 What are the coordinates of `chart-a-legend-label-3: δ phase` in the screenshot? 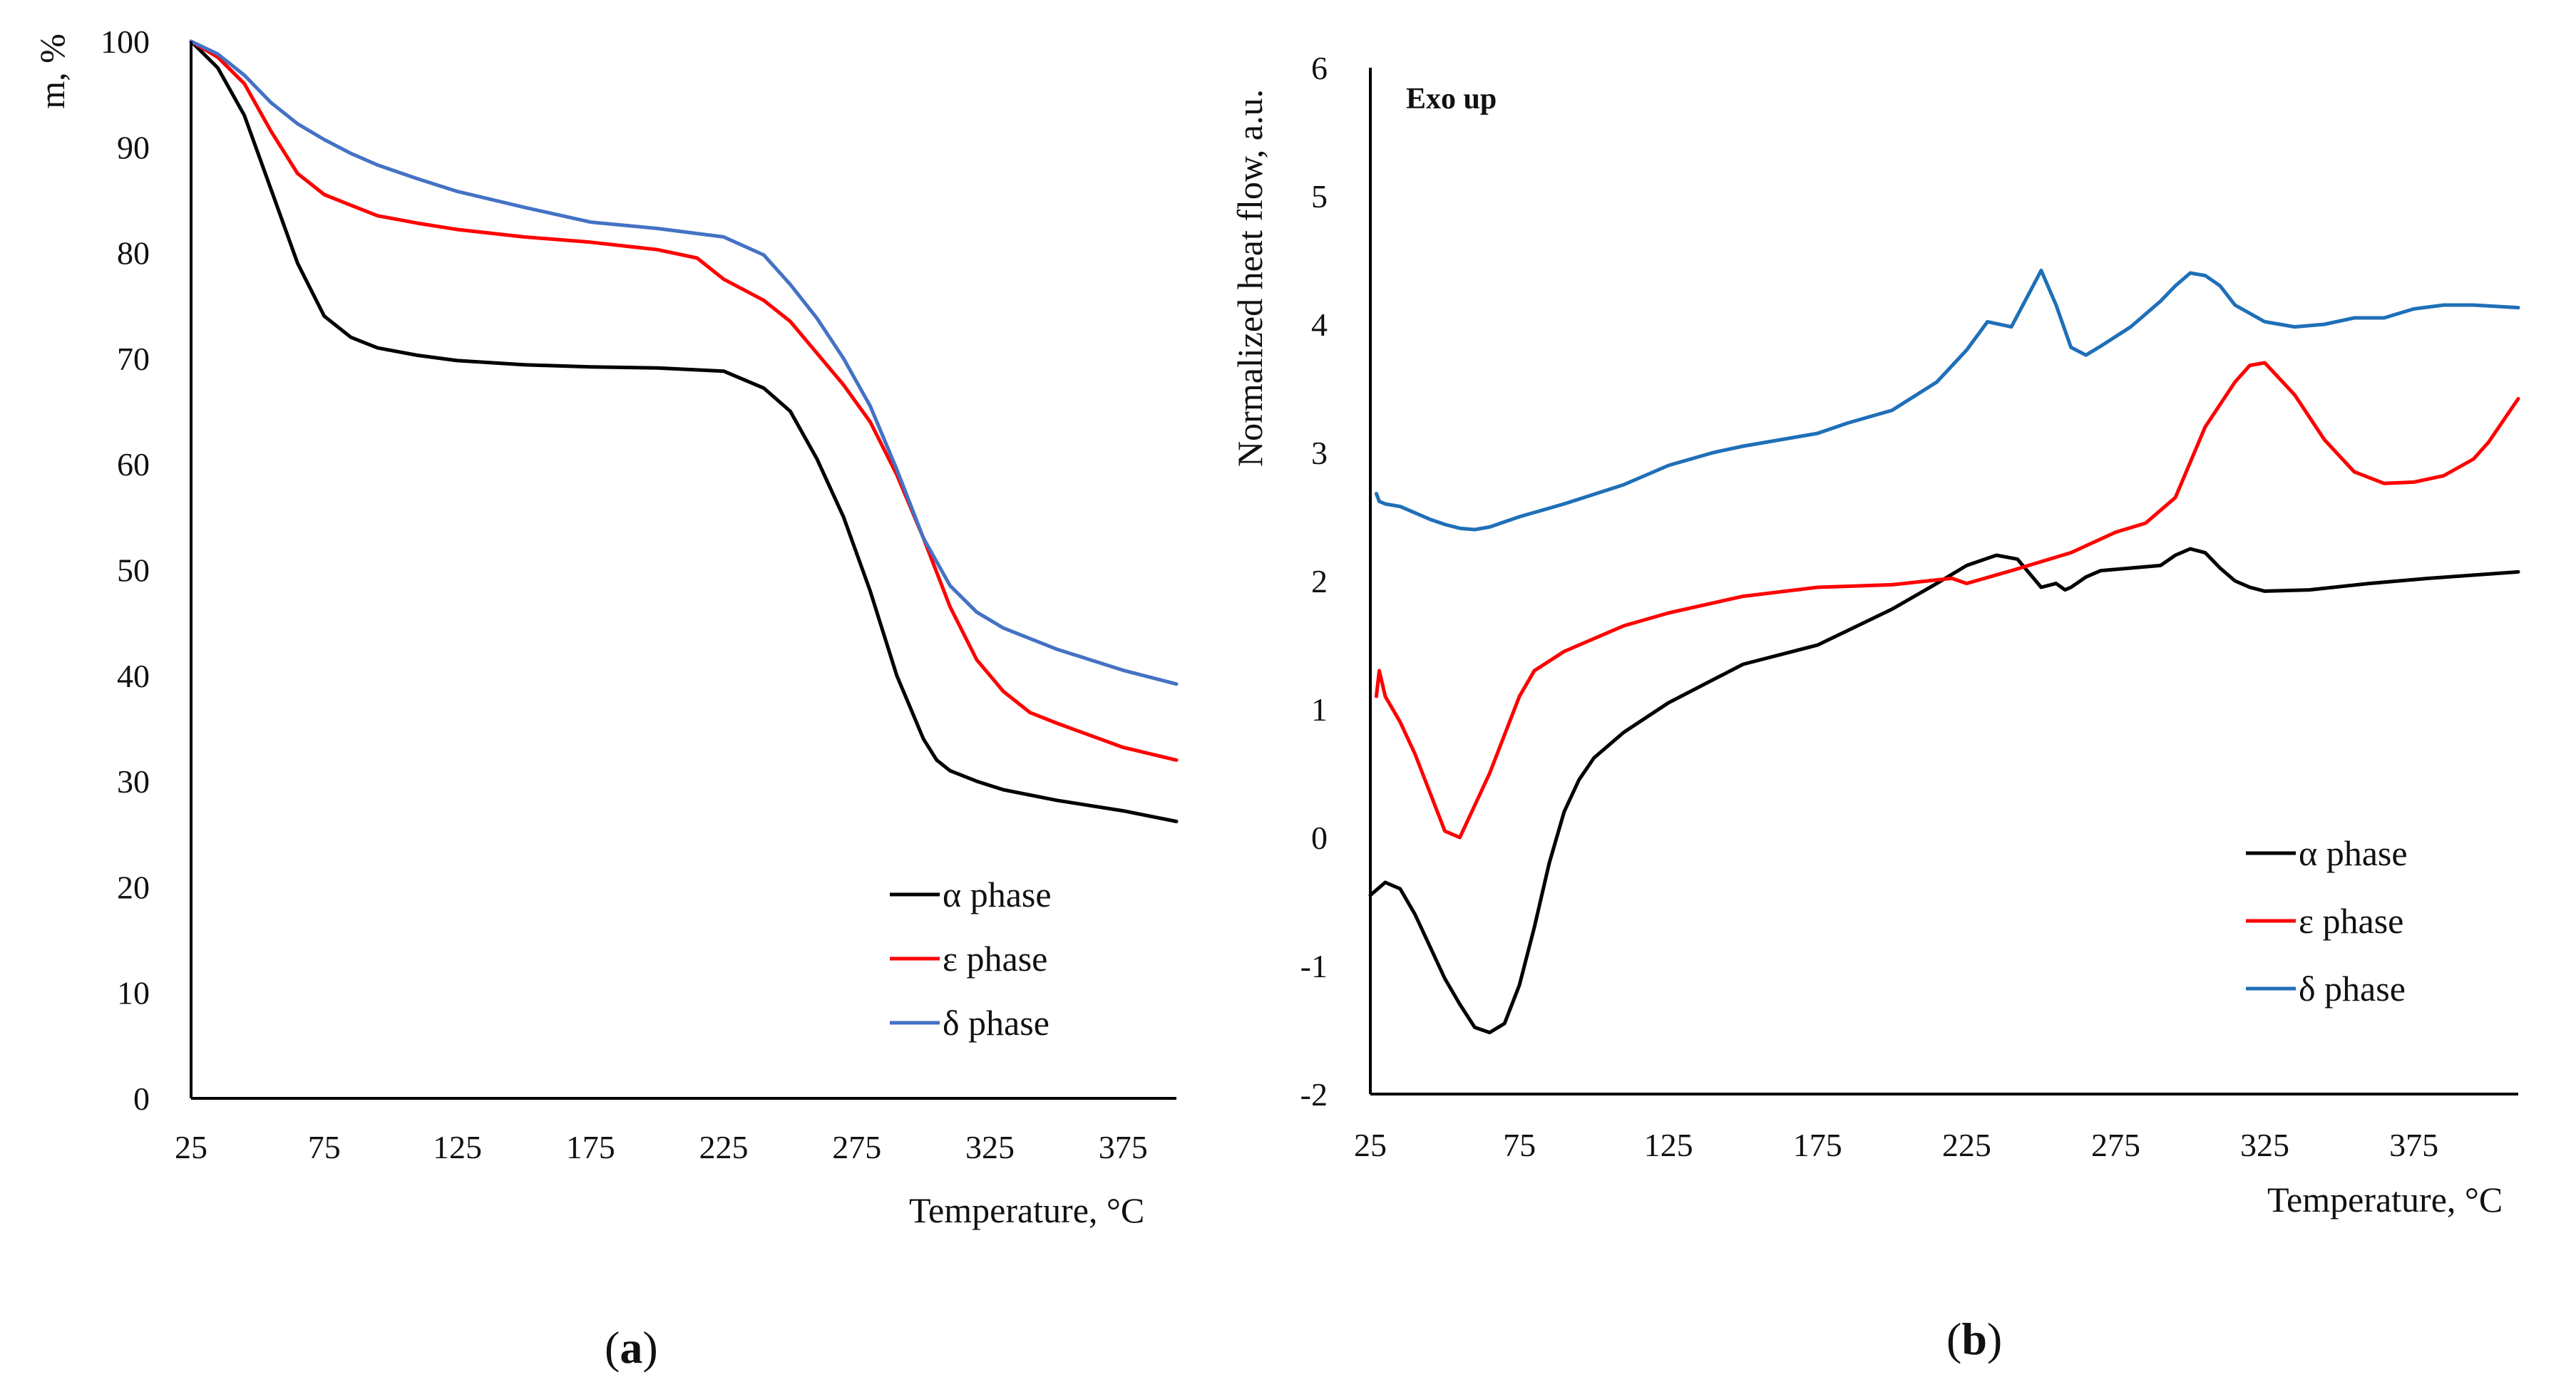 It's located at (996, 1023).